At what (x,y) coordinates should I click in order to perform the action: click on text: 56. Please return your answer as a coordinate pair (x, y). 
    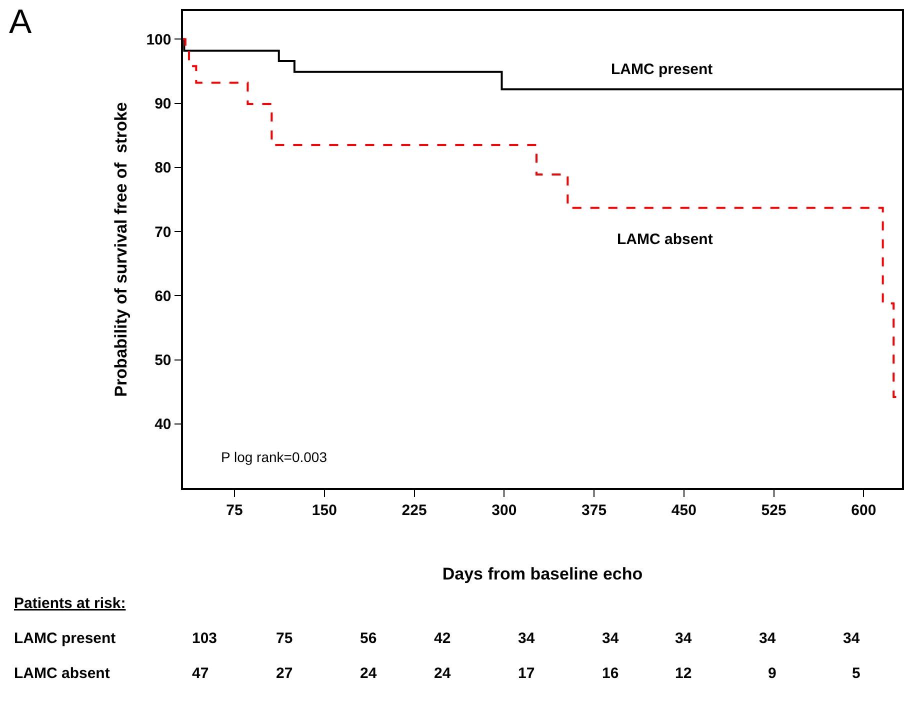
    Looking at the image, I should click on (368, 638).